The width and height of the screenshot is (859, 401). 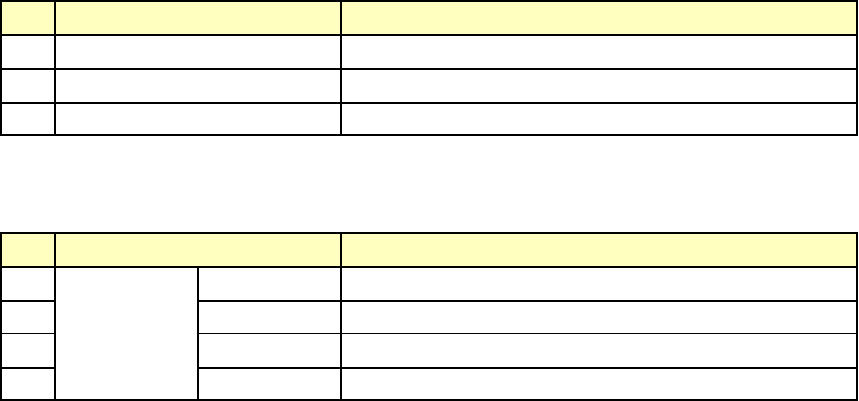 What do you see at coordinates (429, 18) in the screenshot?
I see `table-1-header-row` at bounding box center [429, 18].